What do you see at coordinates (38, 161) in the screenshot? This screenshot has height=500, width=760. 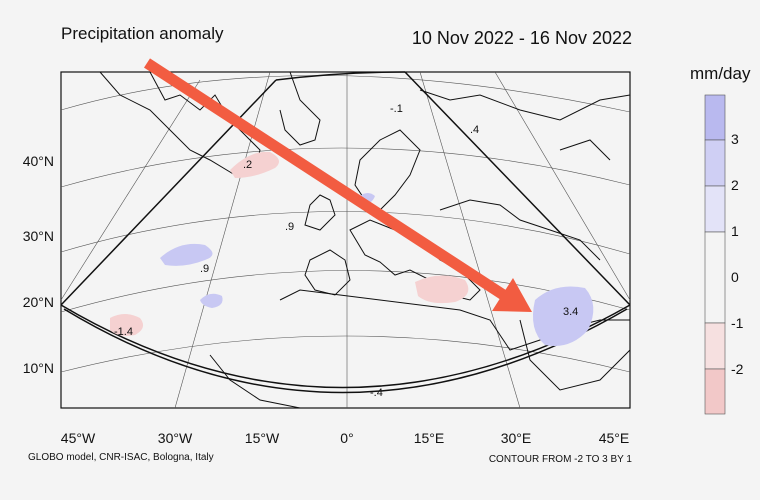 I see `lat-label: 40°N` at bounding box center [38, 161].